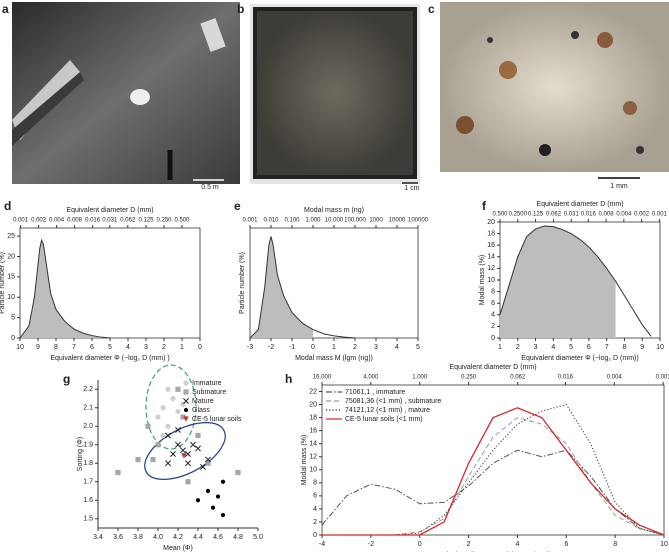 The image size is (669, 552). What do you see at coordinates (335, 94) in the screenshot?
I see `photo-b` at bounding box center [335, 94].